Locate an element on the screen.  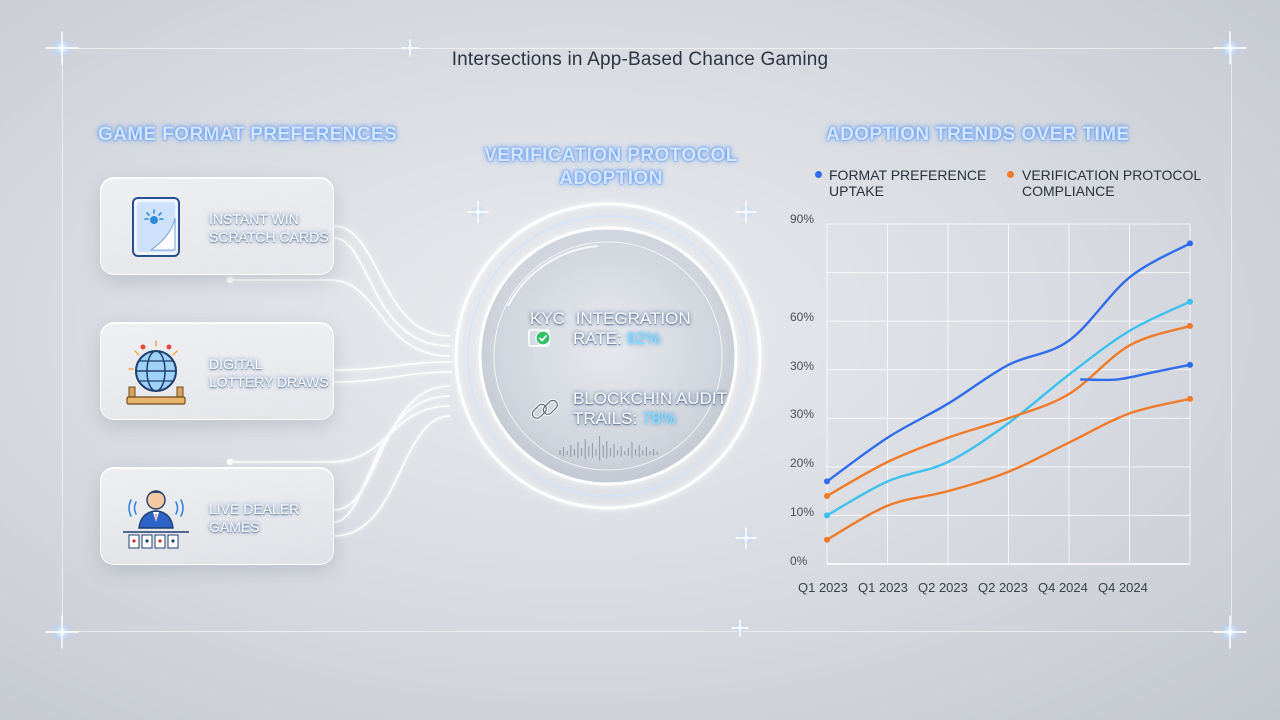
blockchain-trails-value: 78% is located at coordinates (658, 418).